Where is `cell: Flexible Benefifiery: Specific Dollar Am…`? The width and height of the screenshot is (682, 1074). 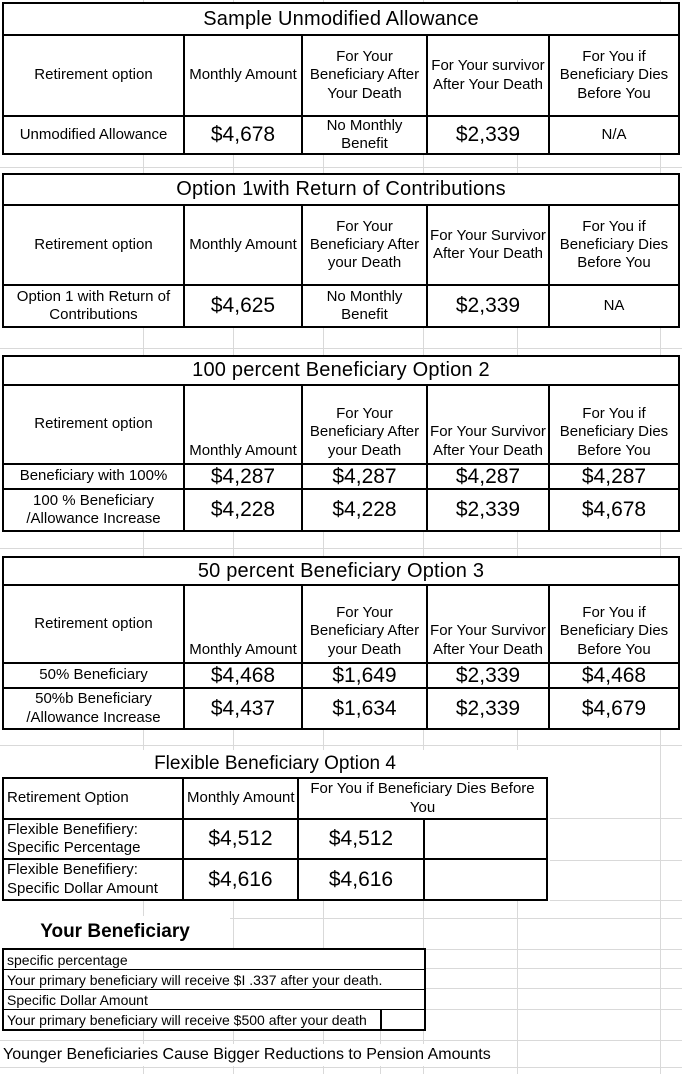
cell: Flexible Benefifiery: Specific Dollar Am… is located at coordinates (93, 878).